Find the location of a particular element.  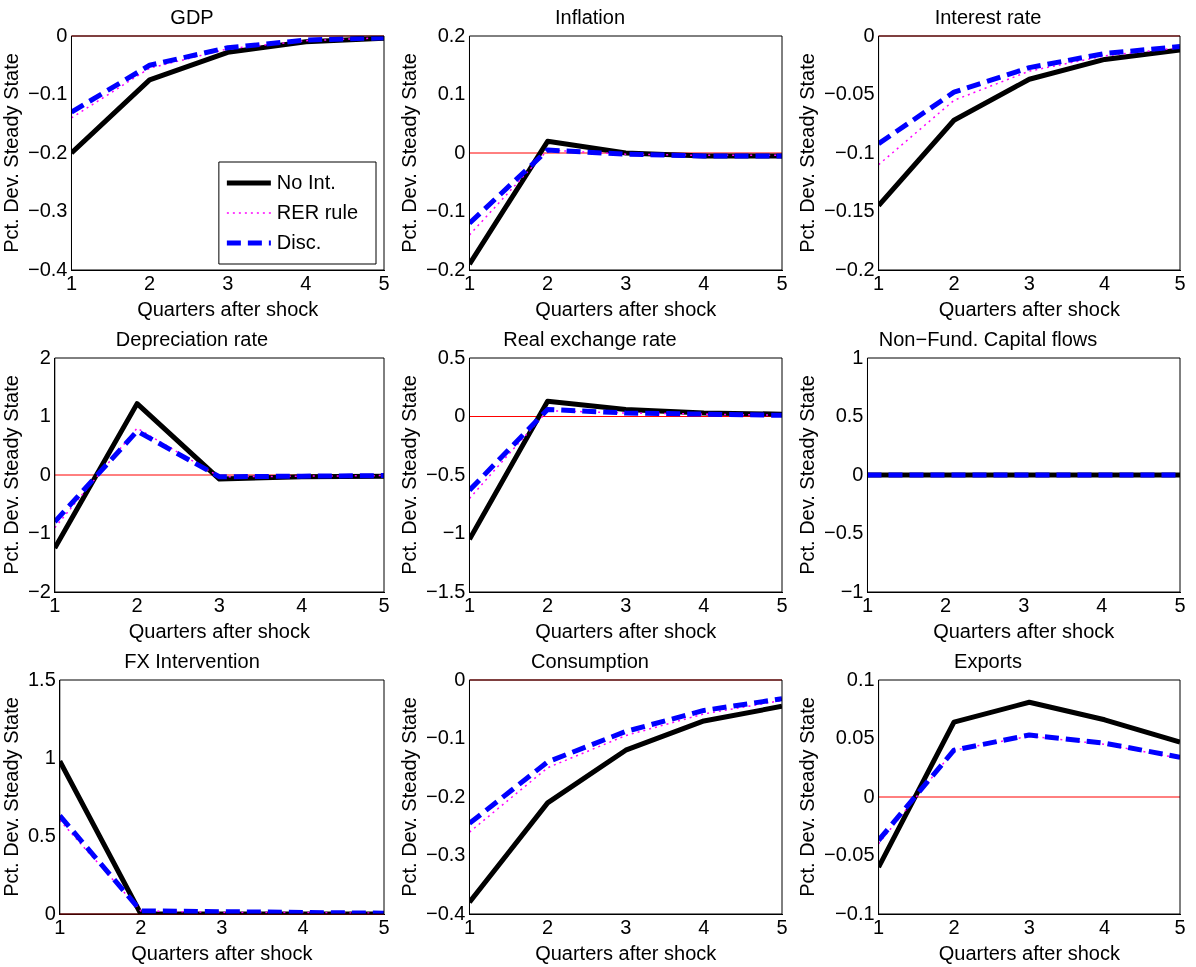

chart-title: Interest rate is located at coordinates (988, 16).